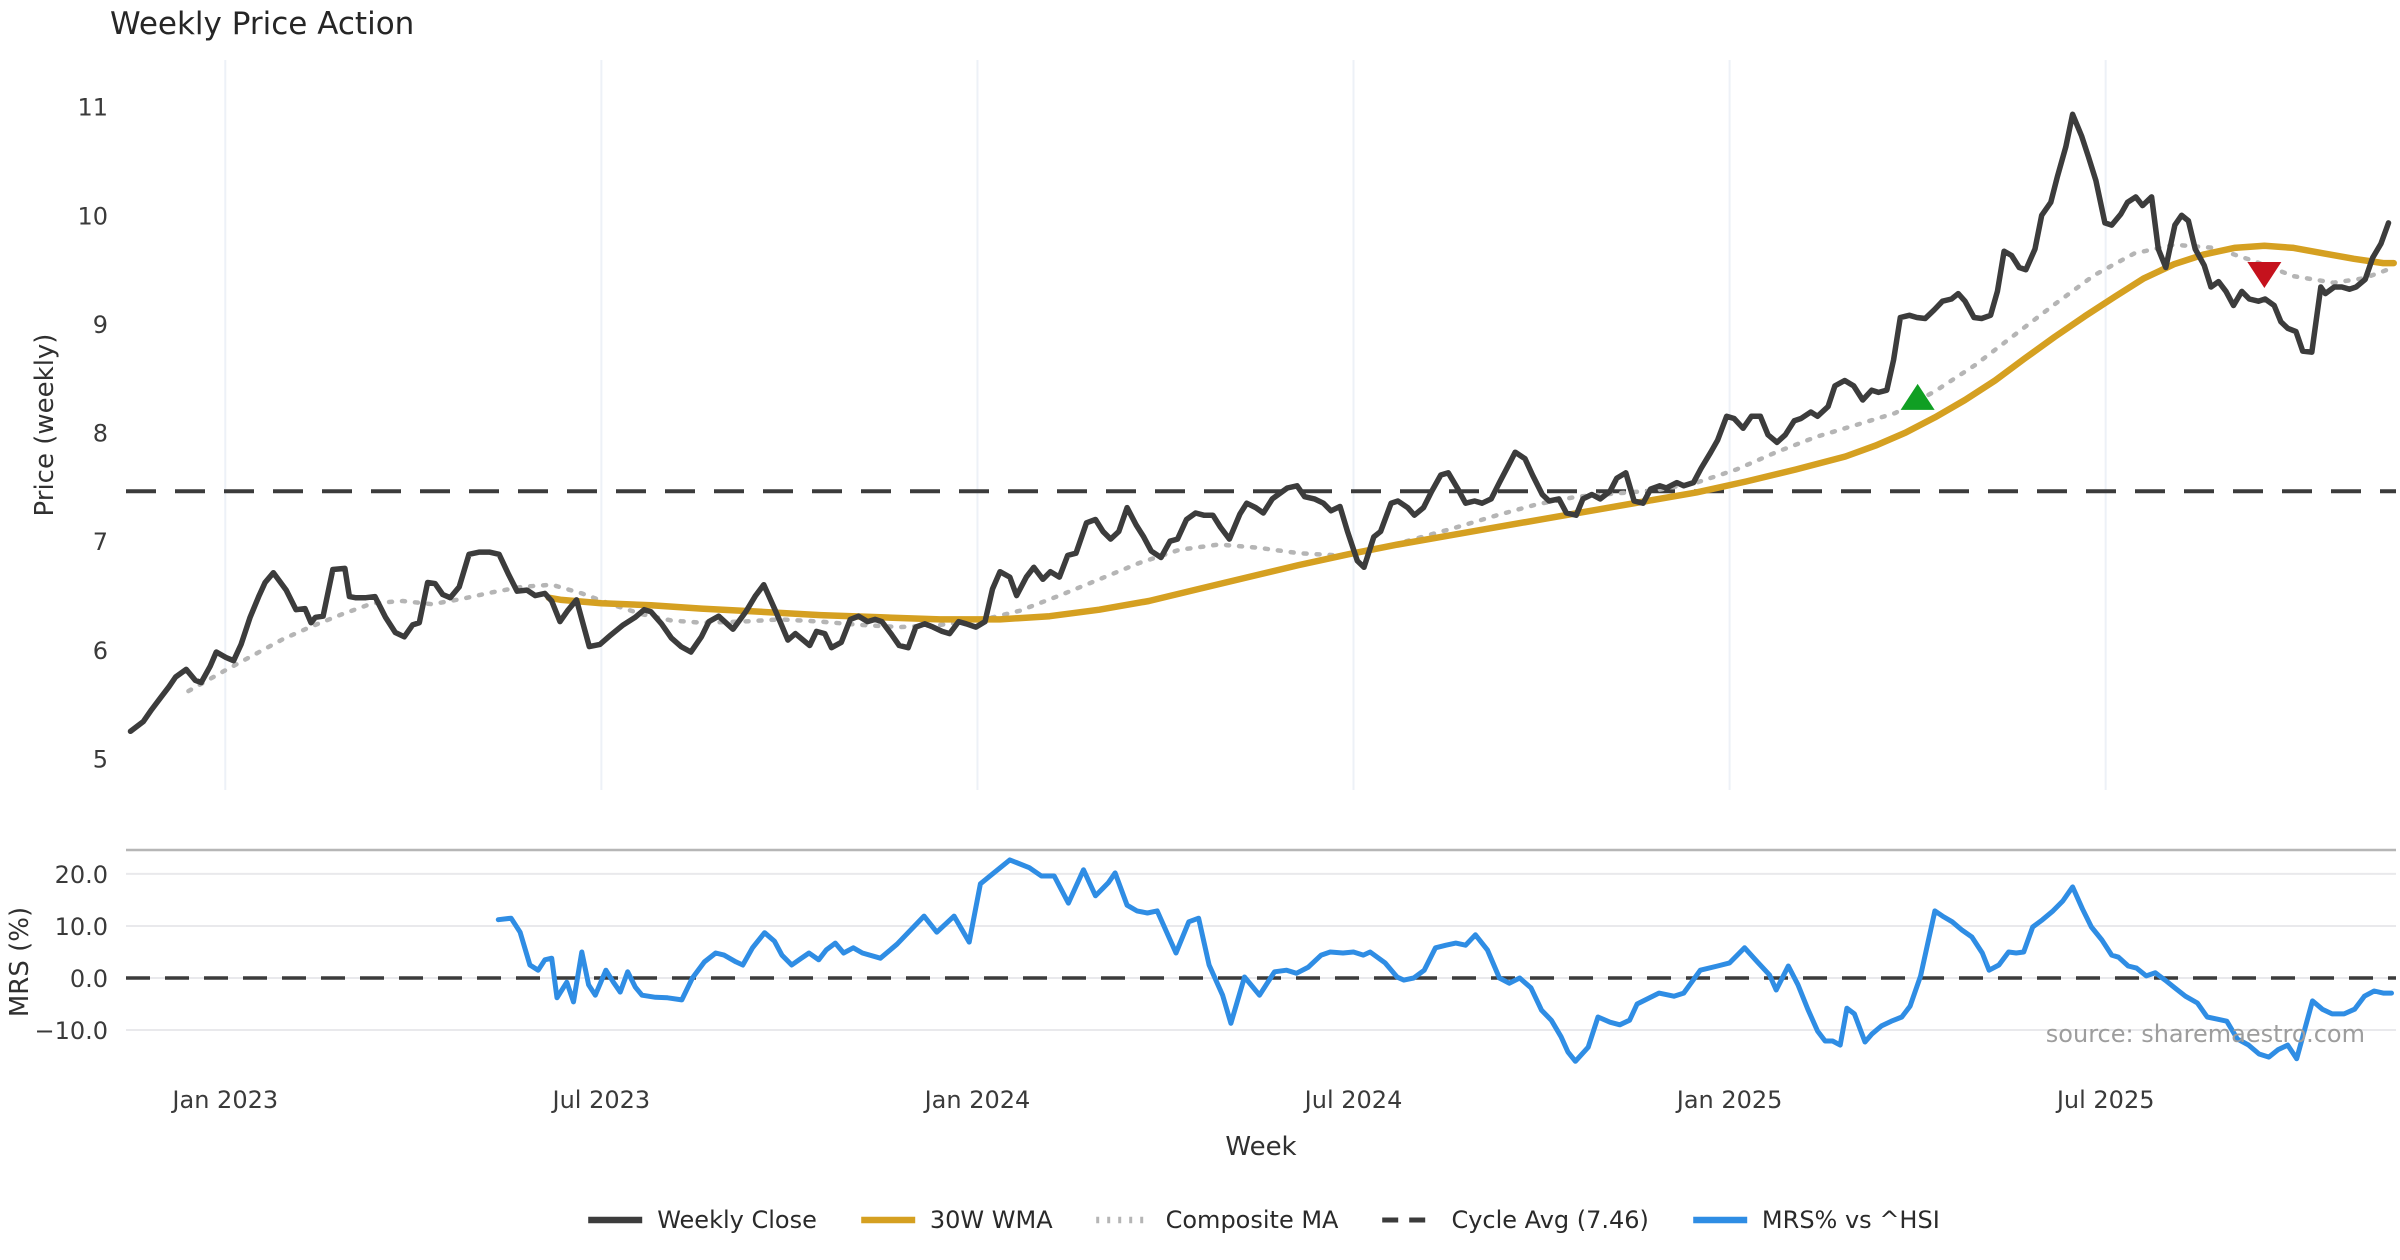 Image resolution: width=2400 pixels, height=1260 pixels. Describe the element at coordinates (81, 927) in the screenshot. I see `mrs-y-tick-label: 10.0` at that location.